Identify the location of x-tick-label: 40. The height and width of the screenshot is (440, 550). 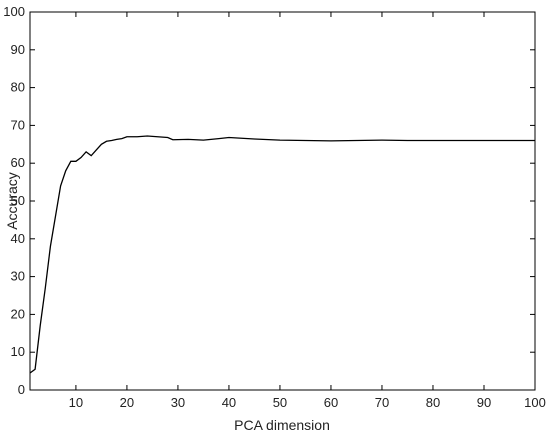
(229, 402).